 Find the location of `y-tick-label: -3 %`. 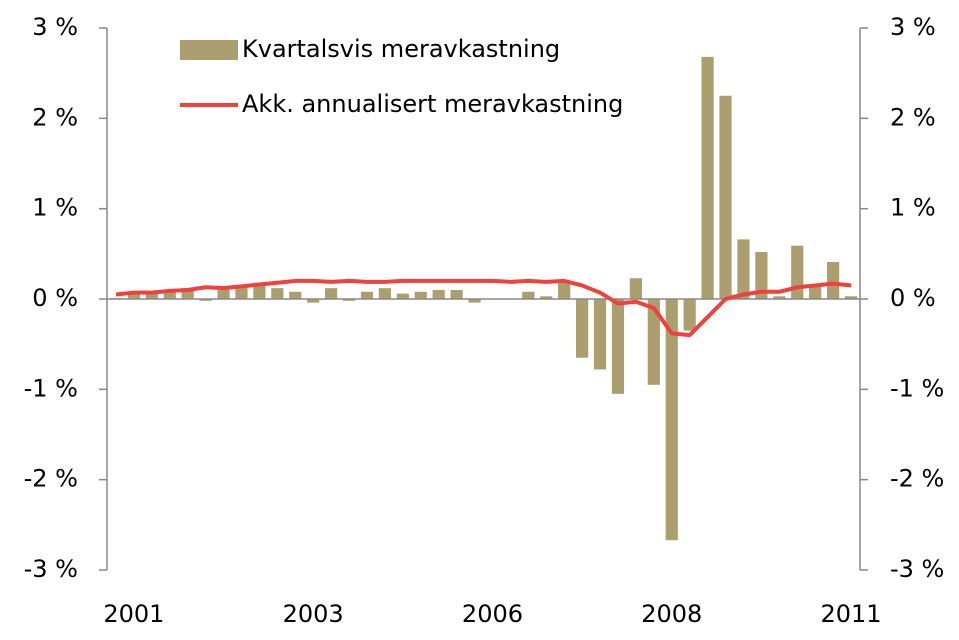

y-tick-label: -3 % is located at coordinates (51, 569).